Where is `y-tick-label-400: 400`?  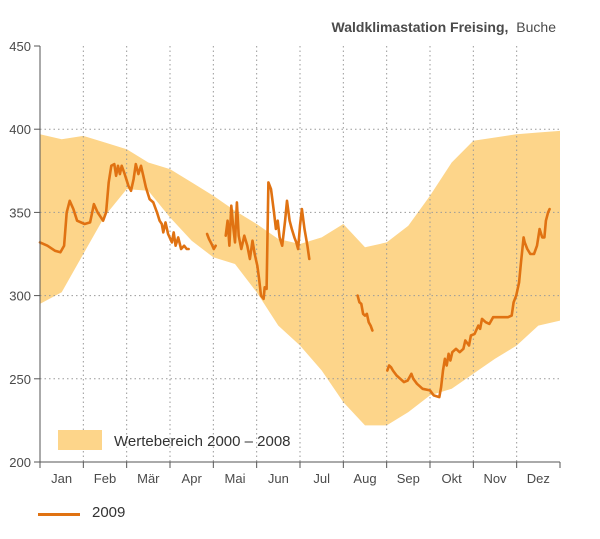
y-tick-label-400: 400 is located at coordinates (20, 129).